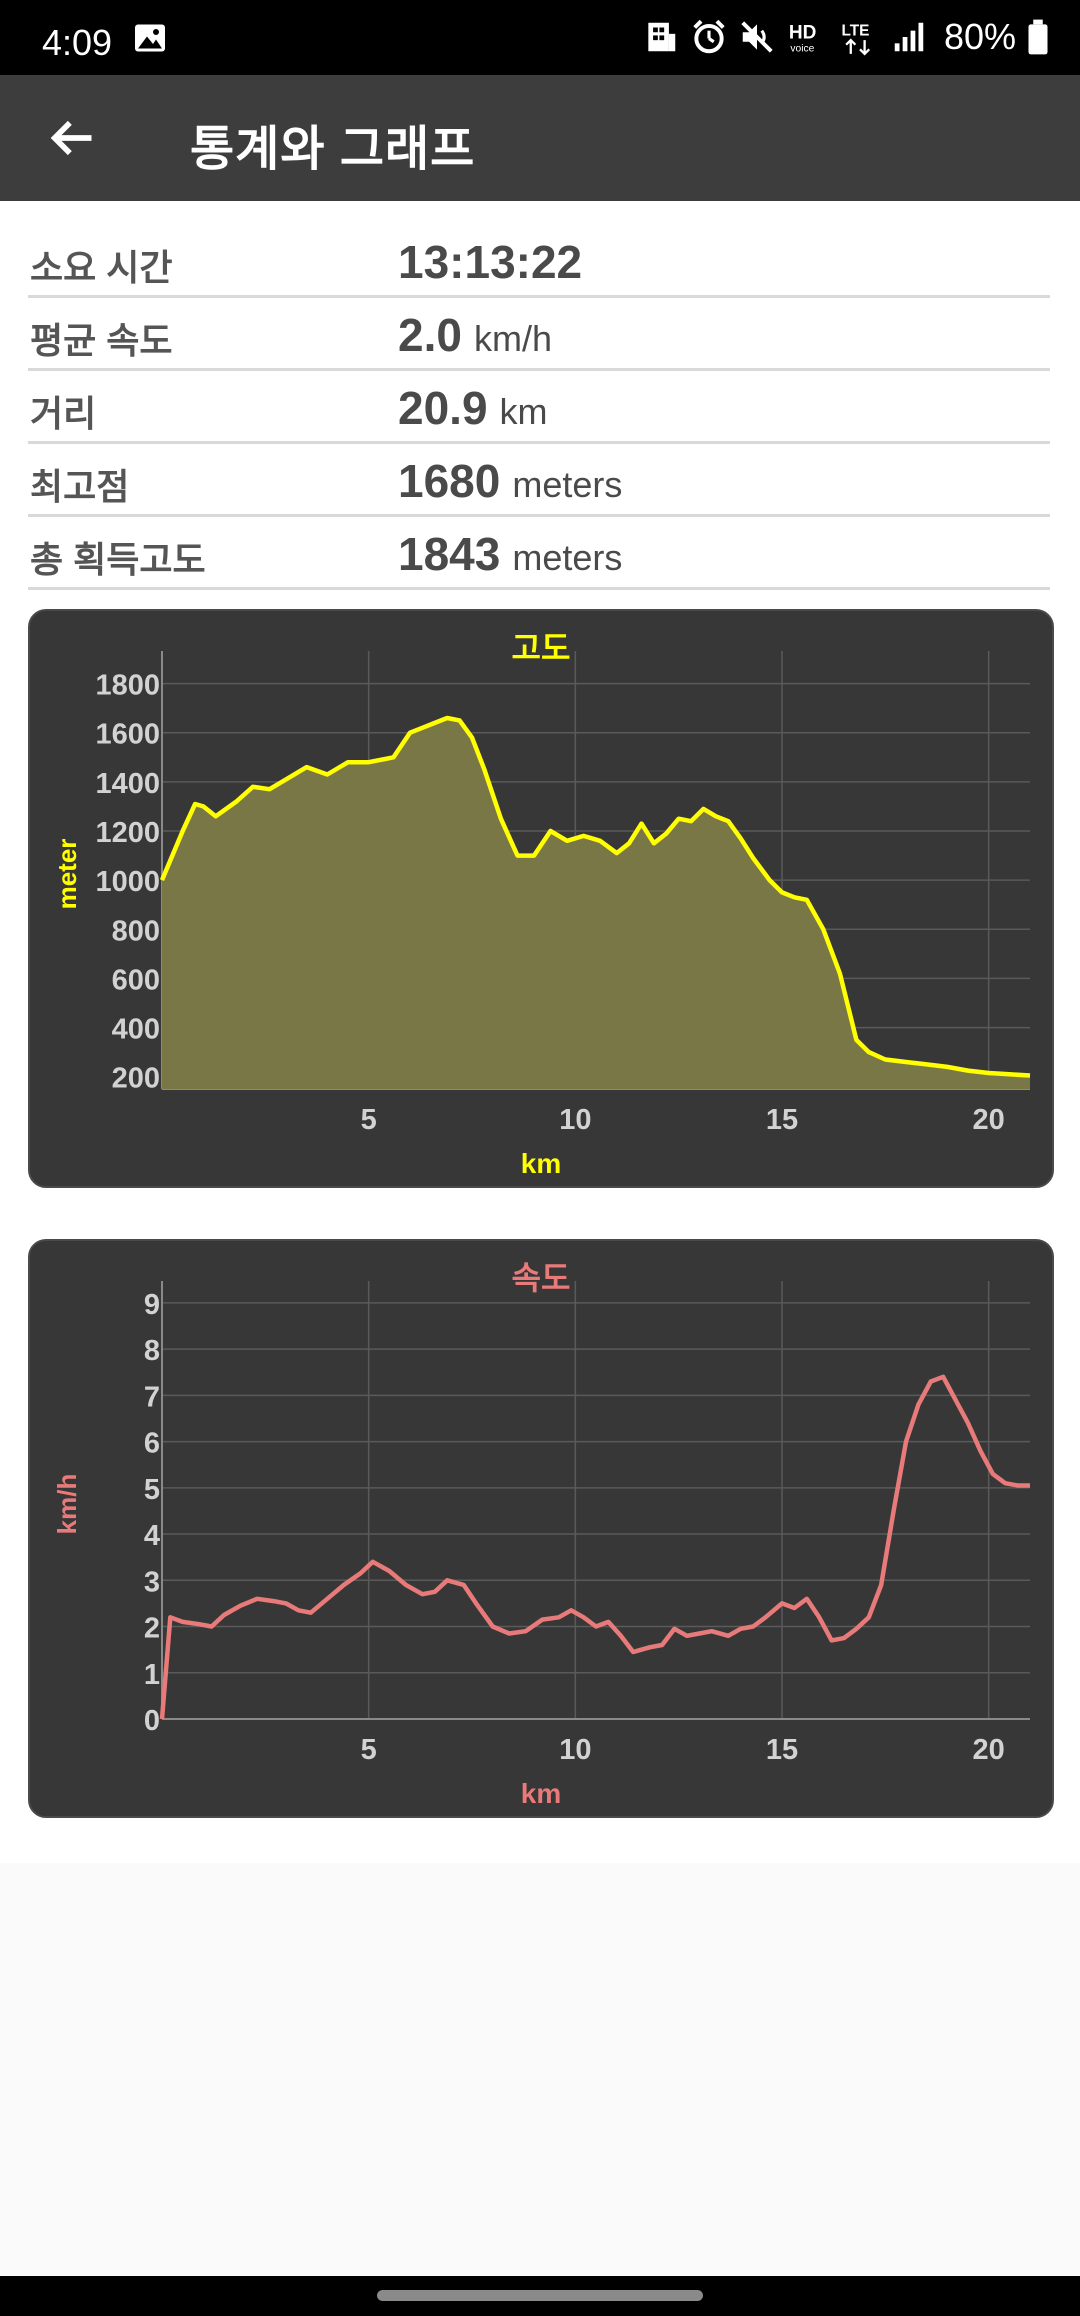  Describe the element at coordinates (855, 30) in the screenshot. I see `svg-text: LTE` at that location.